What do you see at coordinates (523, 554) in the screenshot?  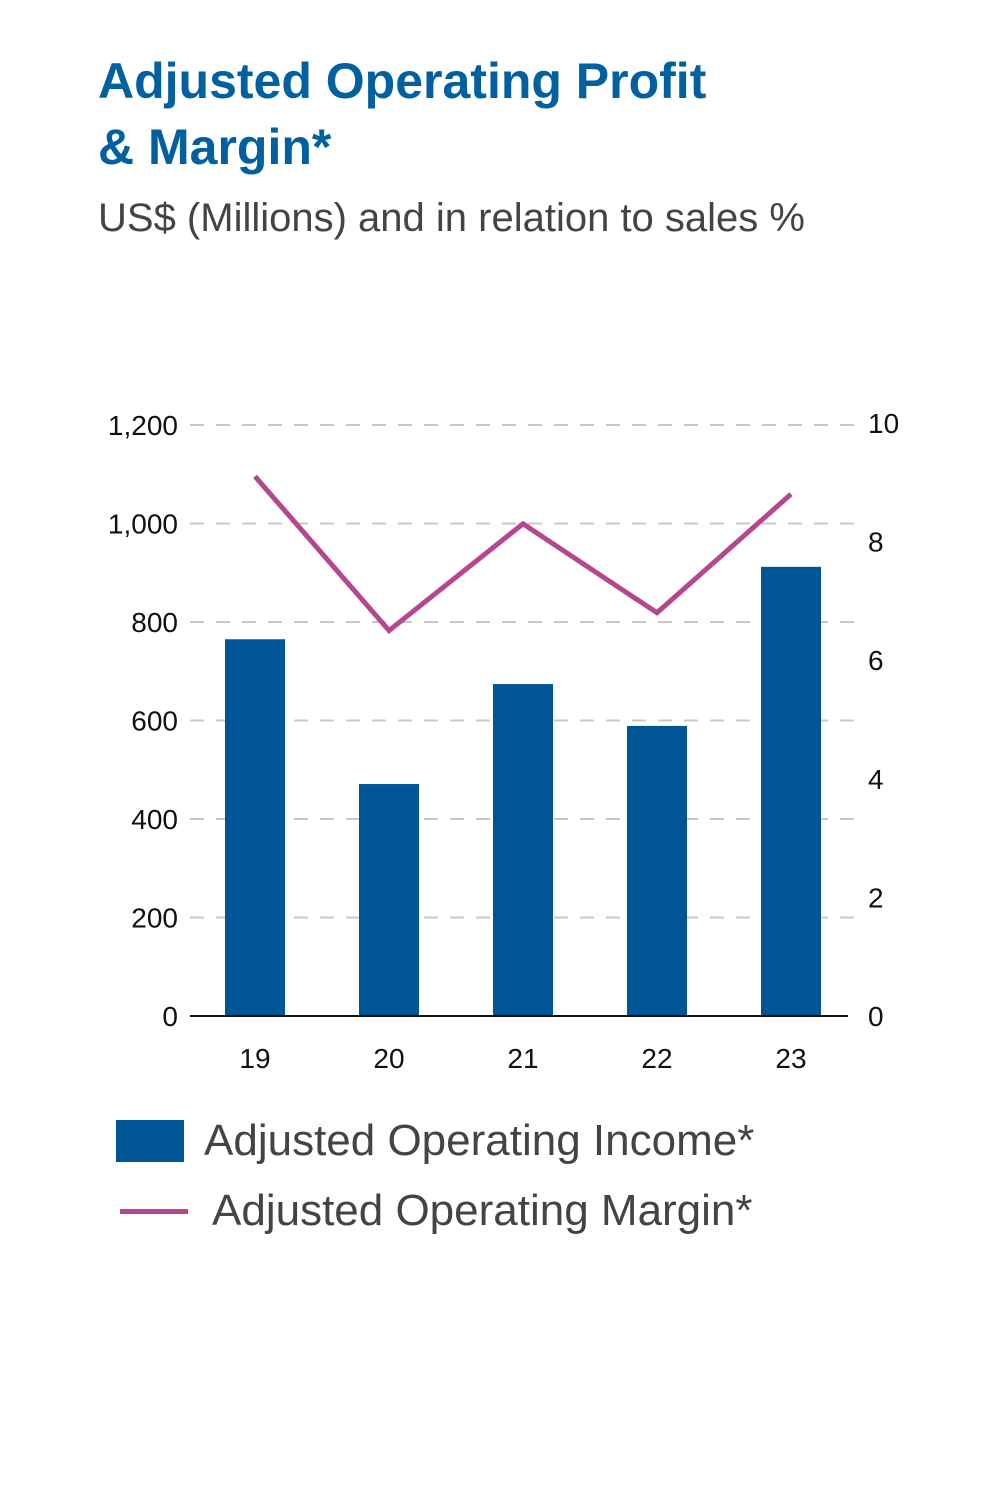 I see `margin-line` at bounding box center [523, 554].